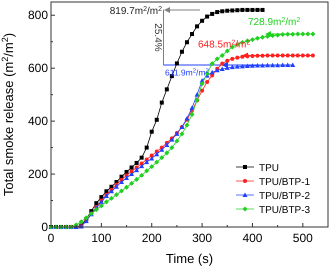 Image resolution: width=331 pixels, height=269 pixels. I want to click on y-tick-label: 0, so click(44, 227).